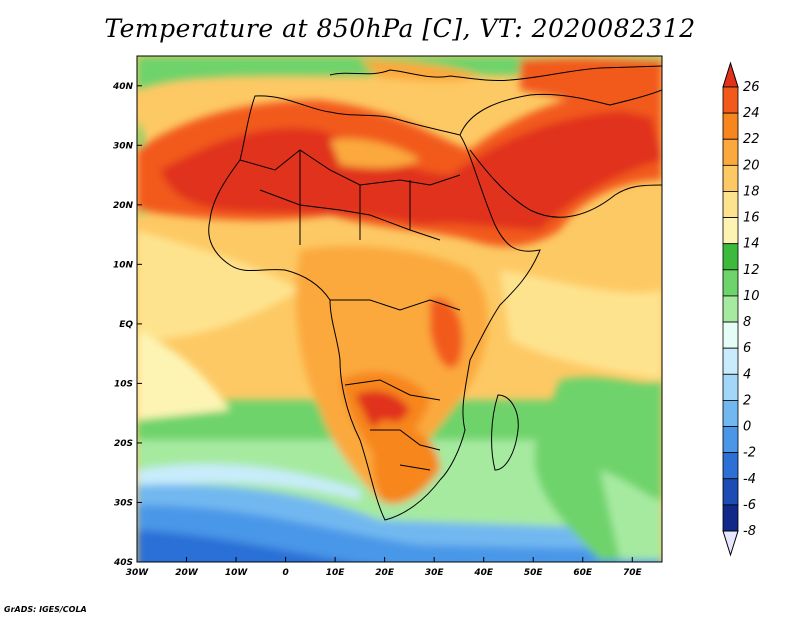 Image resolution: width=800 pixels, height=618 pixels. Describe the element at coordinates (123, 384) in the screenshot. I see `lat-tick-label: 10S` at that location.